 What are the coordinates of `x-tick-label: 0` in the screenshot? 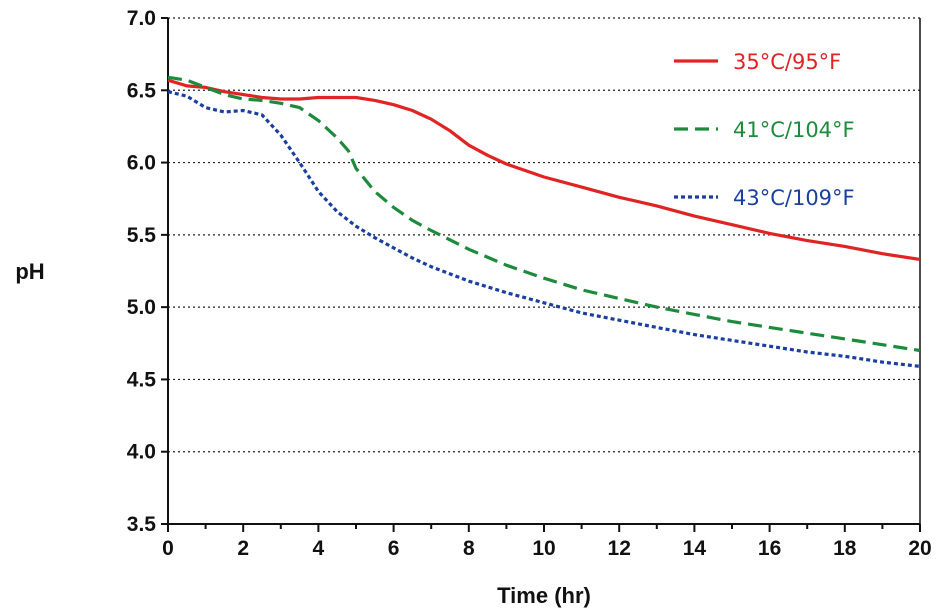 It's located at (168, 548).